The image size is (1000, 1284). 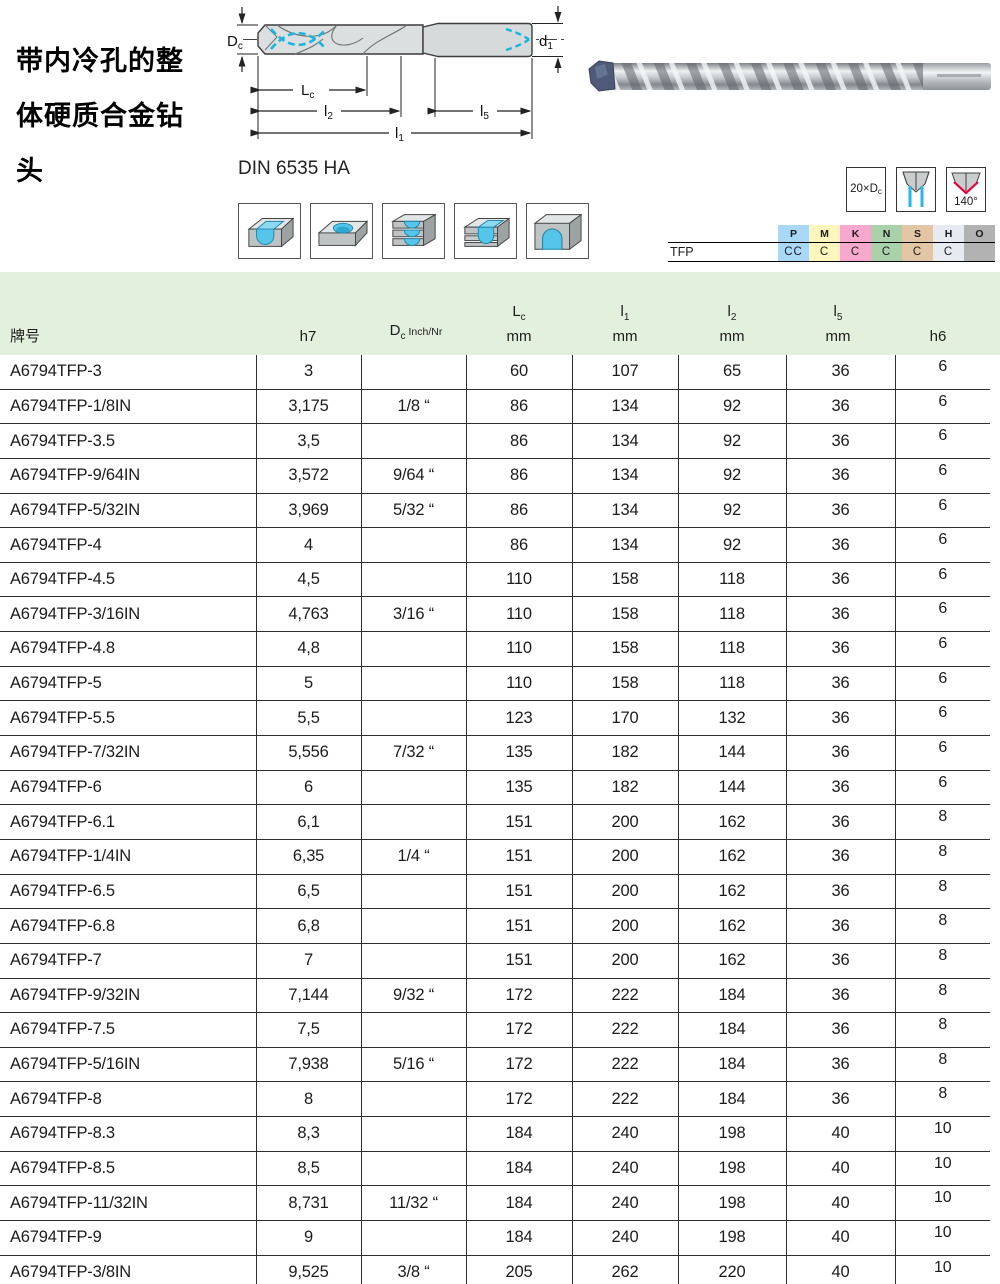 I want to click on table-row: A6794TFP-1/4IN 6,35 1/4 “151 200 162 36 8, so click(x=495, y=857).